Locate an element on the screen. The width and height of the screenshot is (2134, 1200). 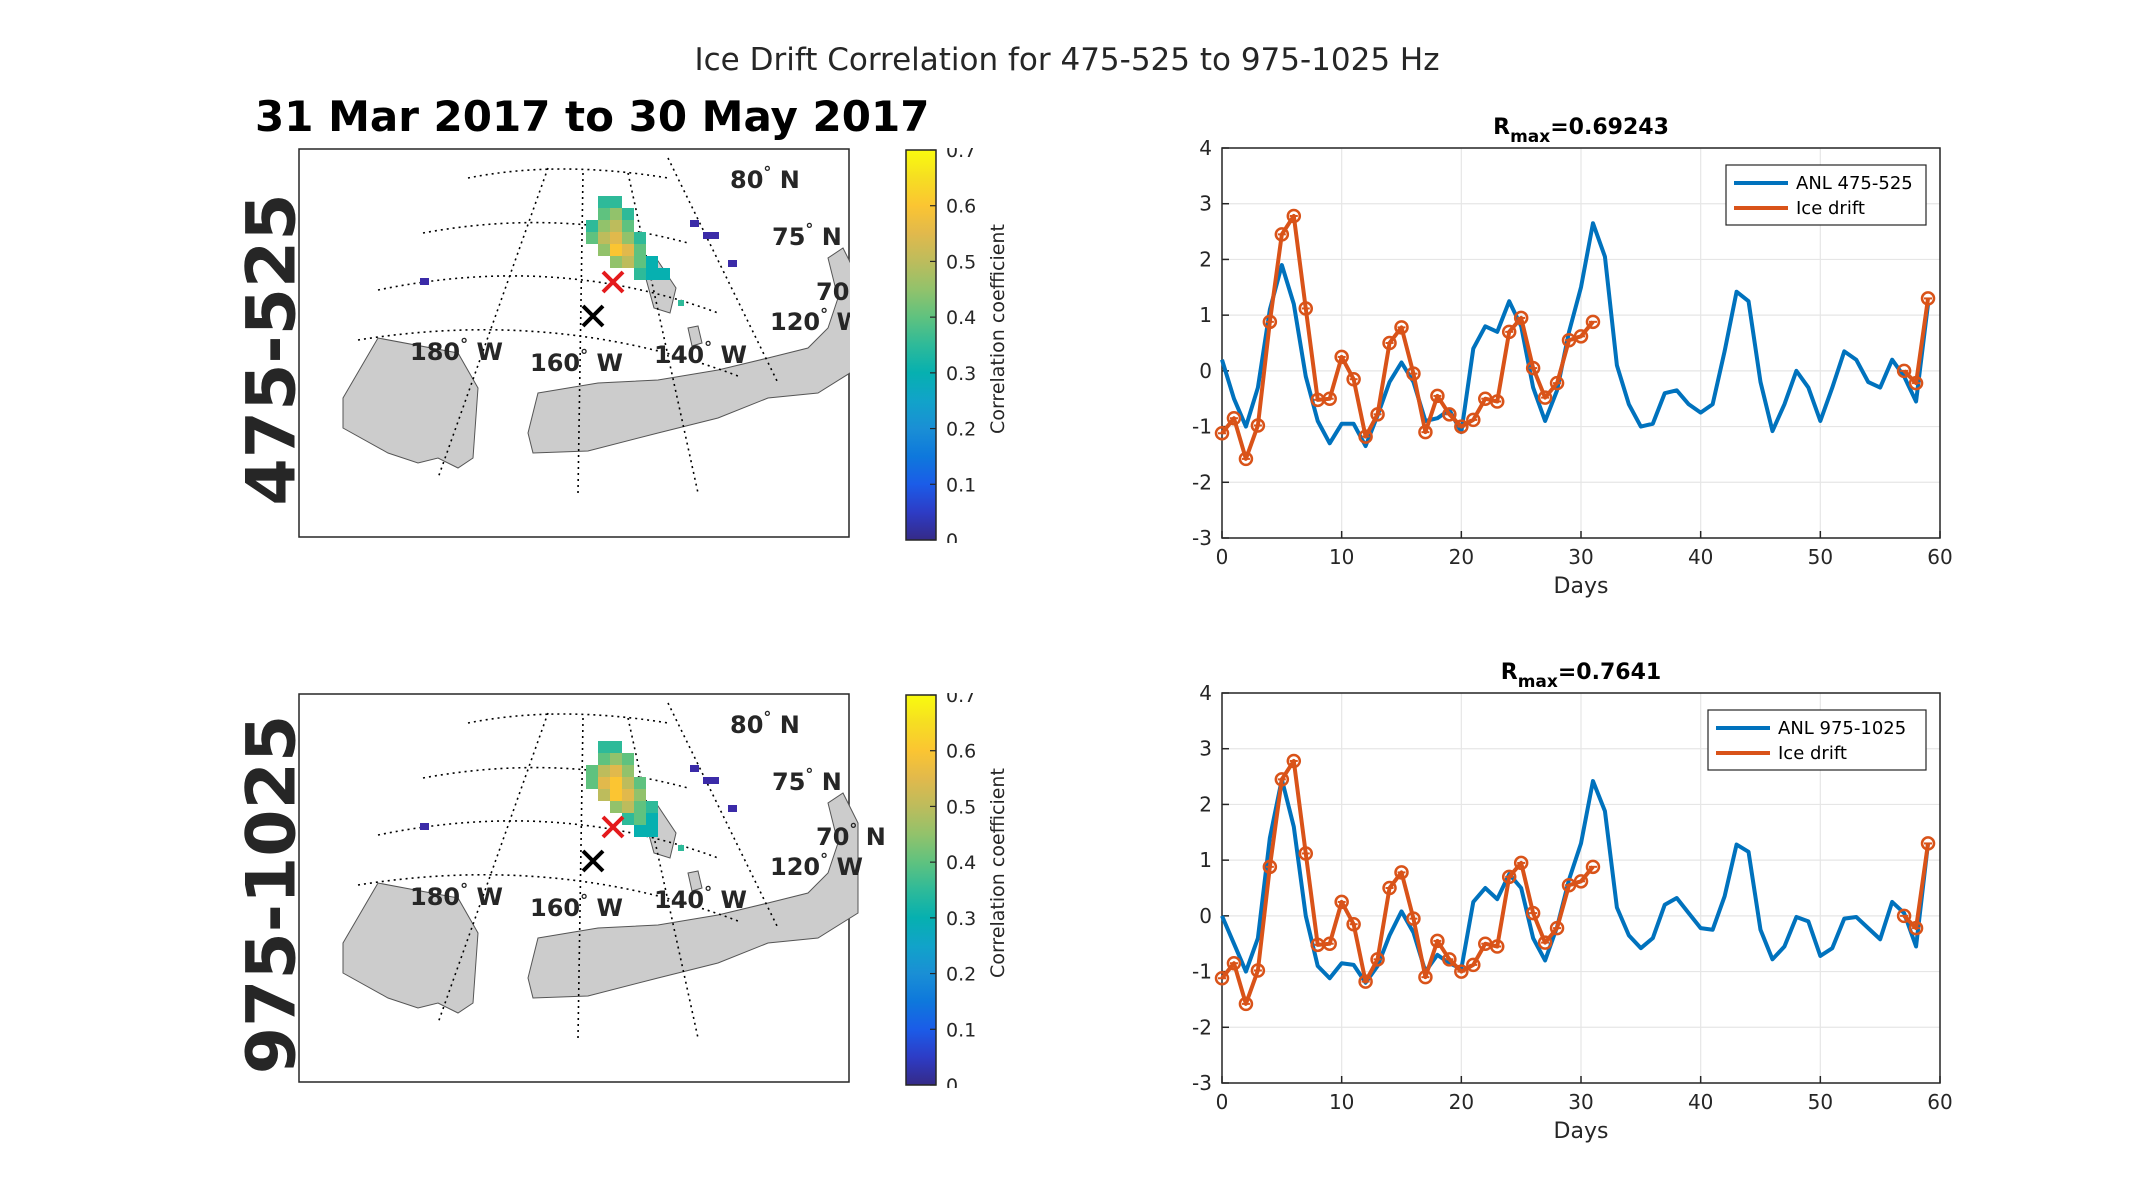
colorbar-top: 0 0.1 0.2 0.3 0.4 0.5 0.6 0.7 is located at coordinates (964, 346).